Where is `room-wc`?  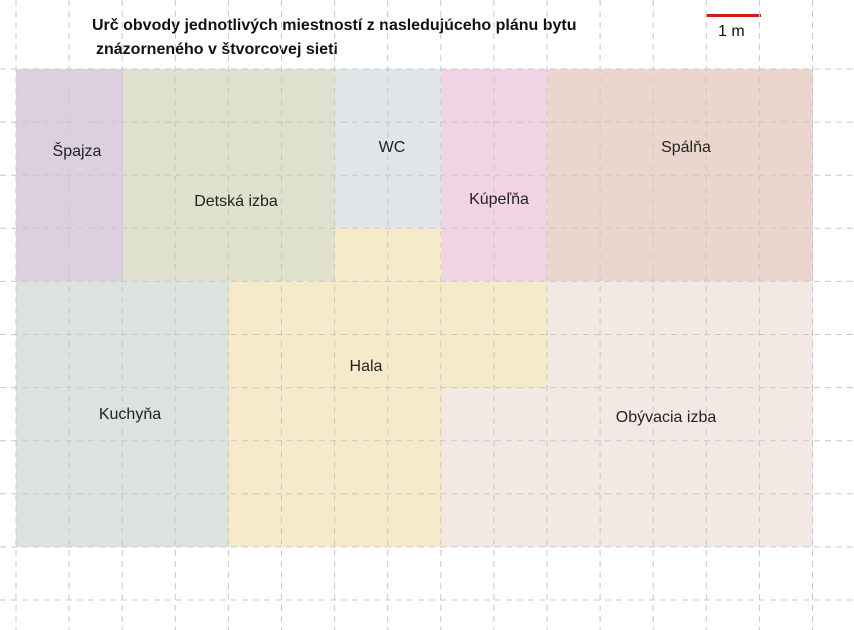 room-wc is located at coordinates (388, 148).